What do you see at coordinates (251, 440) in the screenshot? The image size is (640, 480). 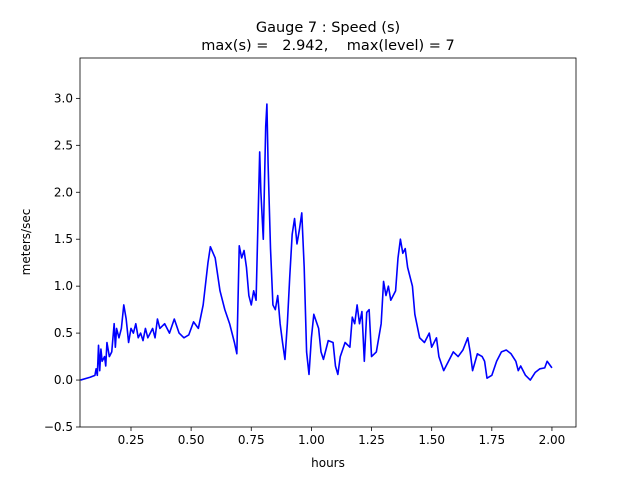 I see `x-tick-label: 0.75` at bounding box center [251, 440].